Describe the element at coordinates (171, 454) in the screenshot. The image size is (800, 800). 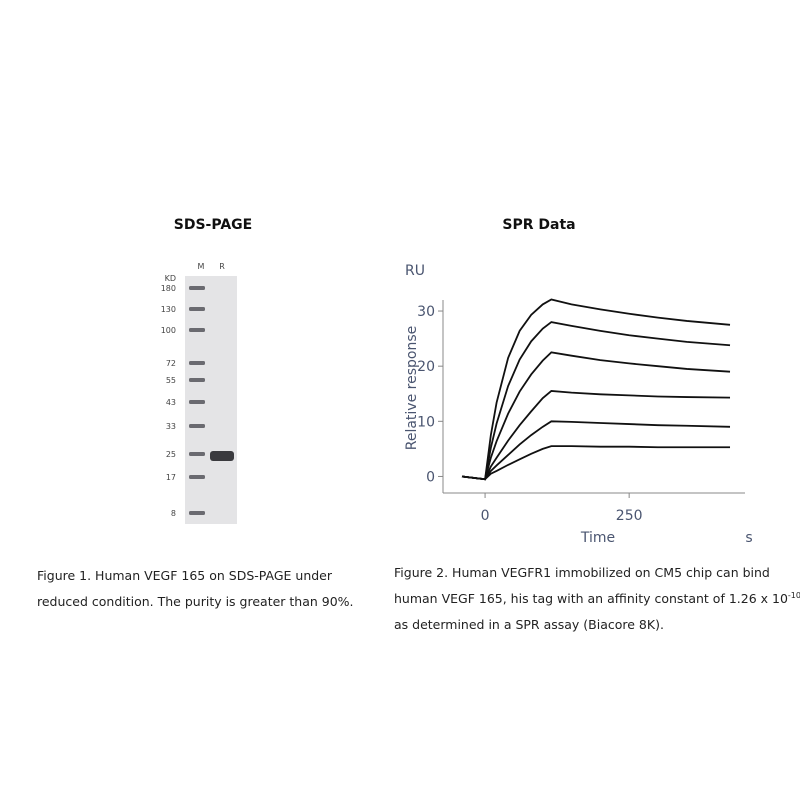
I see `kd-label: 25` at that location.